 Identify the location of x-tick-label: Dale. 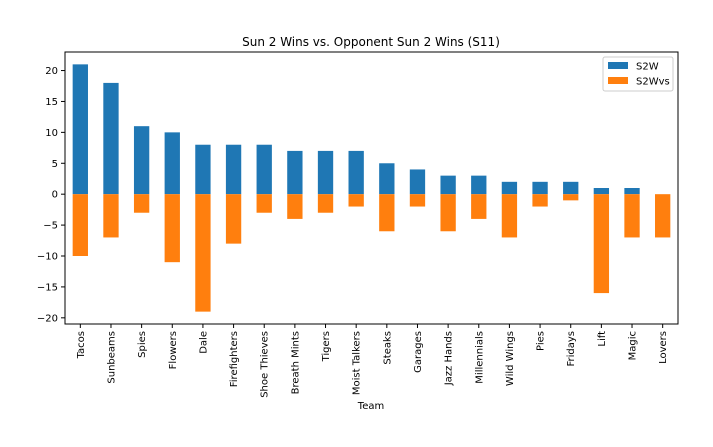
(203, 342).